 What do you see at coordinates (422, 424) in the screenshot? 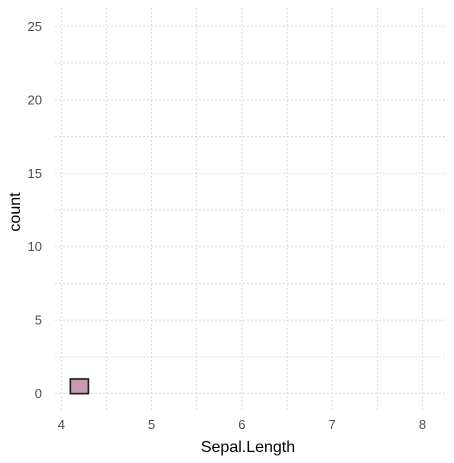
I see `x-tick-label: 8` at bounding box center [422, 424].